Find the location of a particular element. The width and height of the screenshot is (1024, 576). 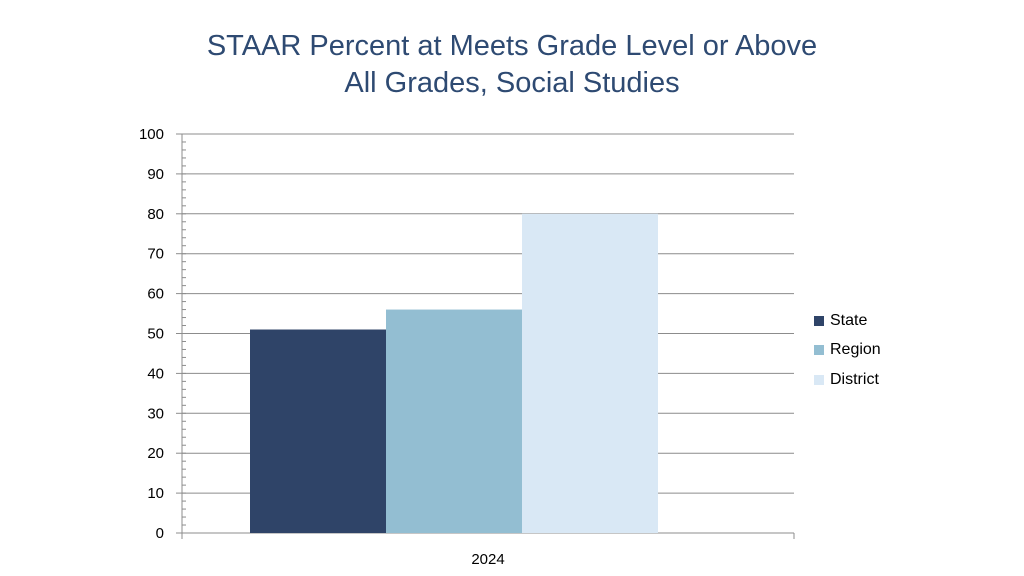

legend-item: District is located at coordinates (847, 380).